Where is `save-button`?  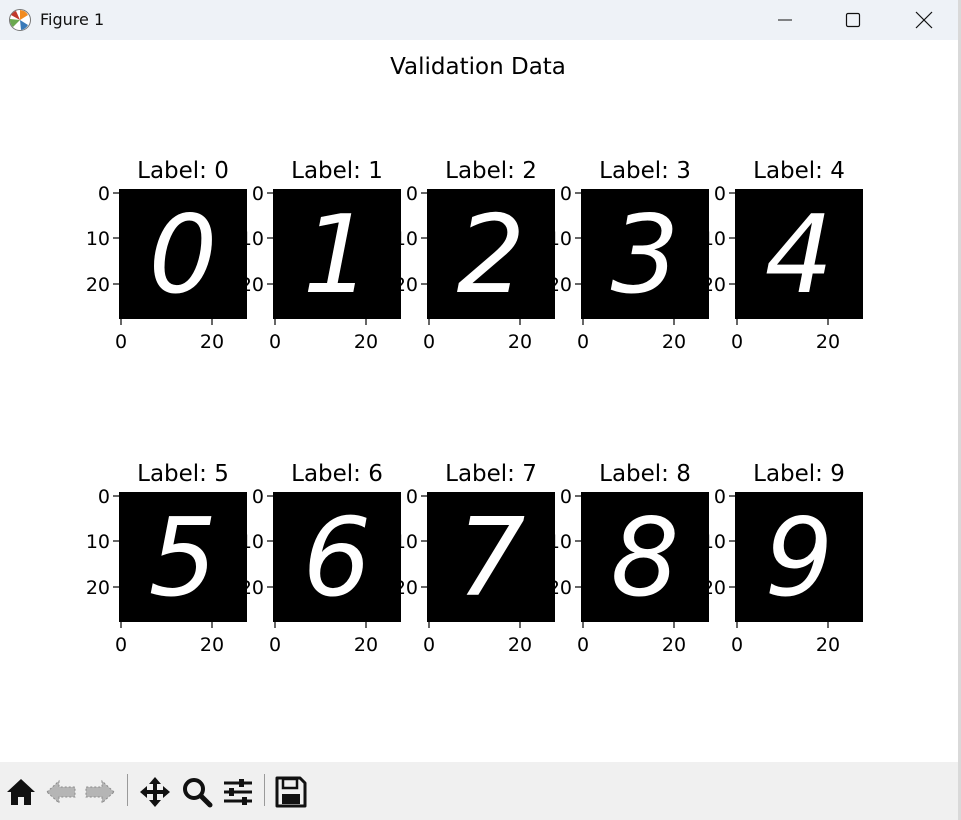 save-button is located at coordinates (291, 792).